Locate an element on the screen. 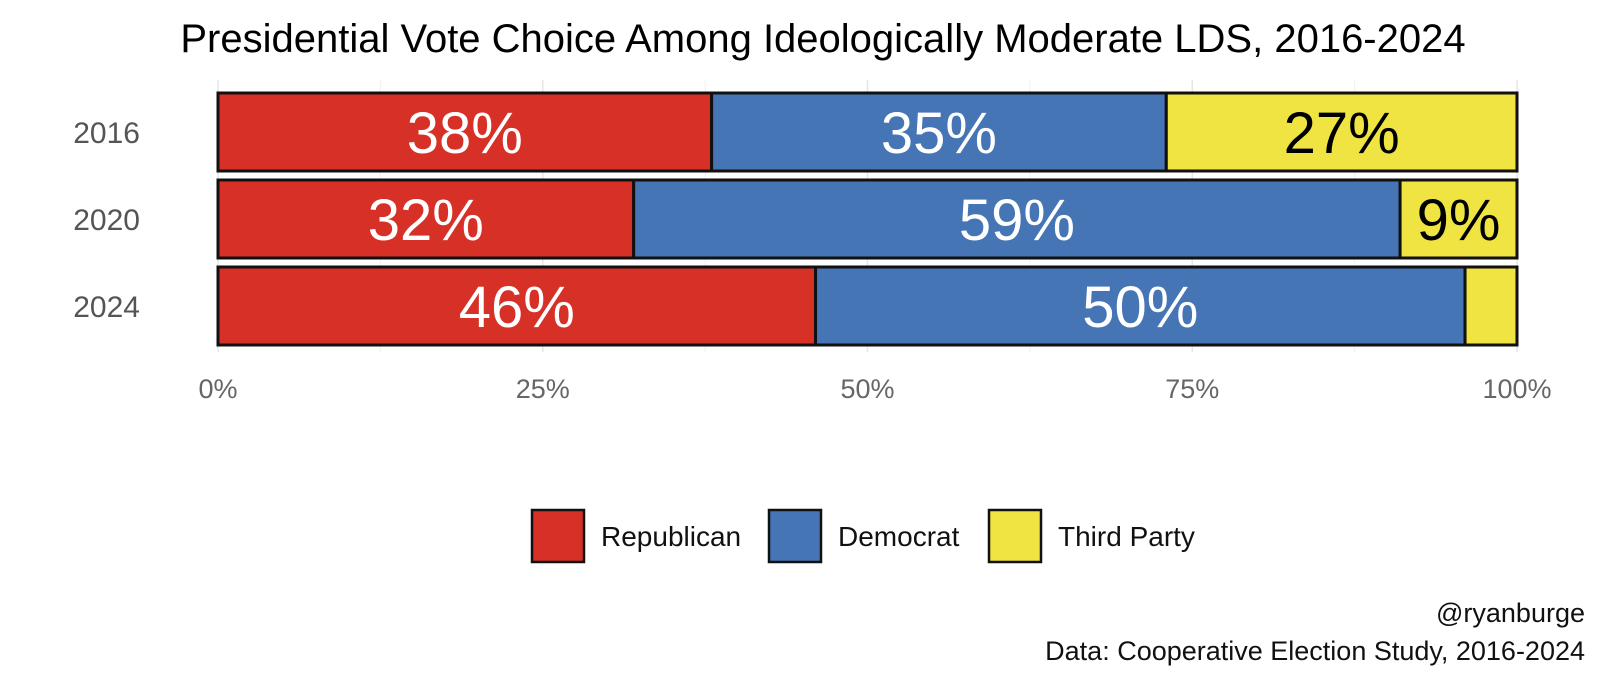  legend: Republican Democrat Third Party is located at coordinates (862, 536).